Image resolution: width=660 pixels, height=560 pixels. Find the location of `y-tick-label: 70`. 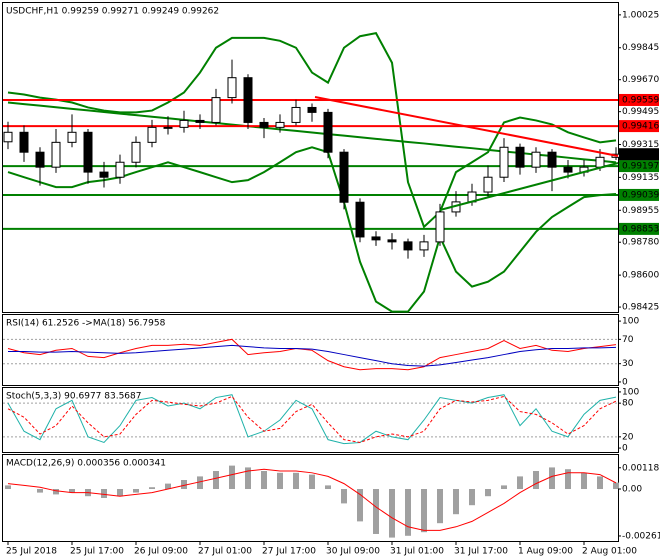

y-tick-label: 70 is located at coordinates (628, 340).